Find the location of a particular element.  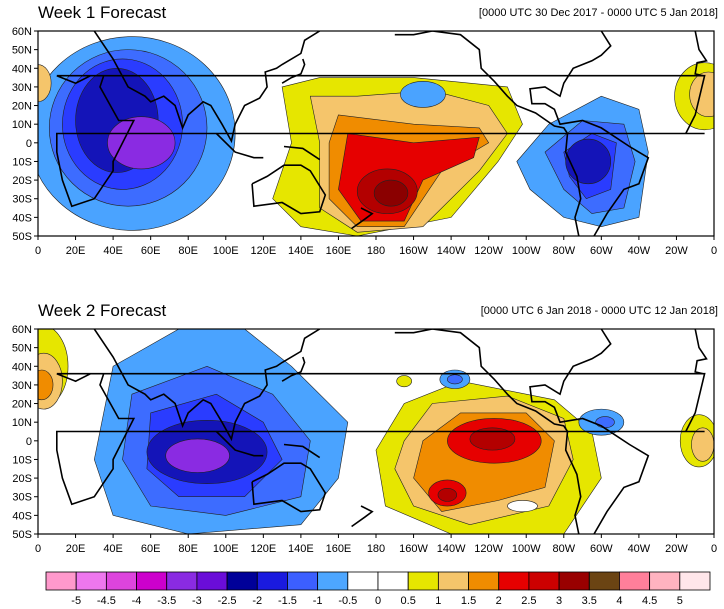

lon-tick-label: 180 is located at coordinates (376, 251).